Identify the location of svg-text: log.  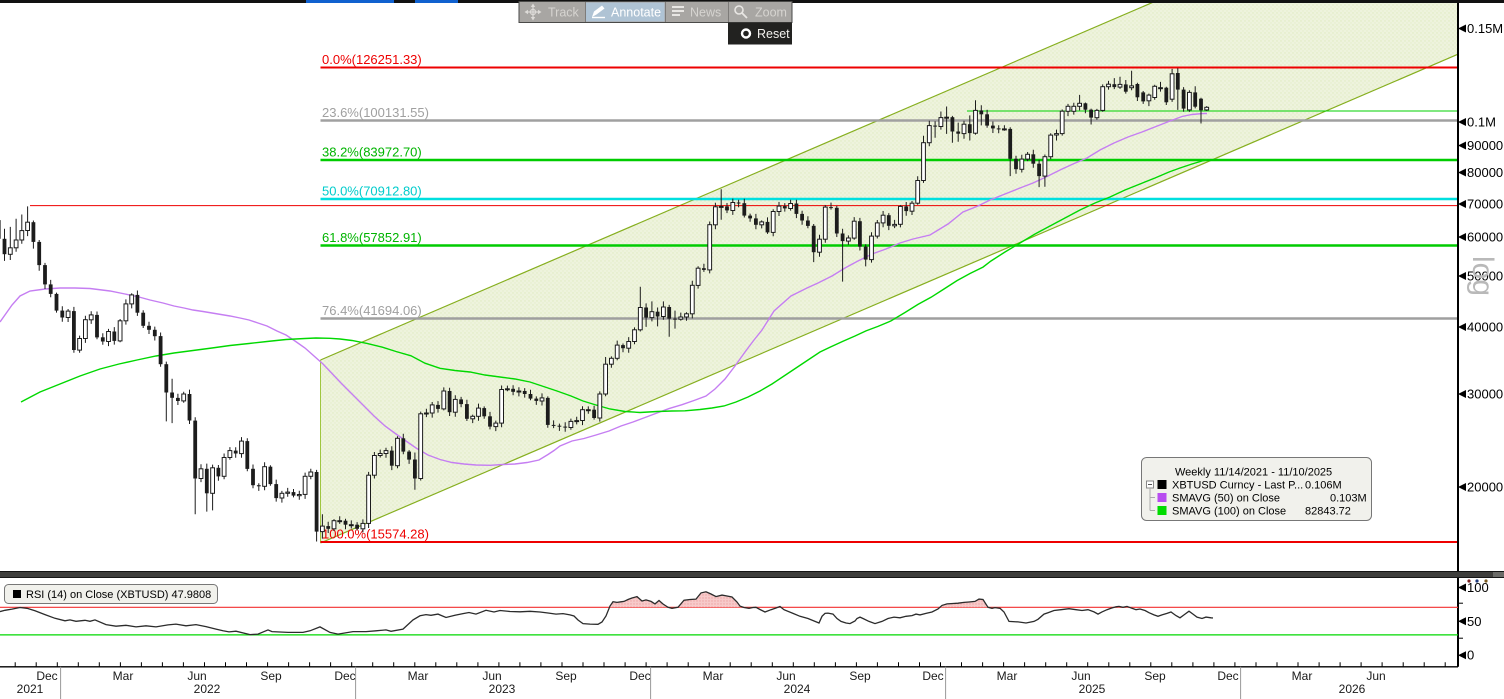
(1482, 276).